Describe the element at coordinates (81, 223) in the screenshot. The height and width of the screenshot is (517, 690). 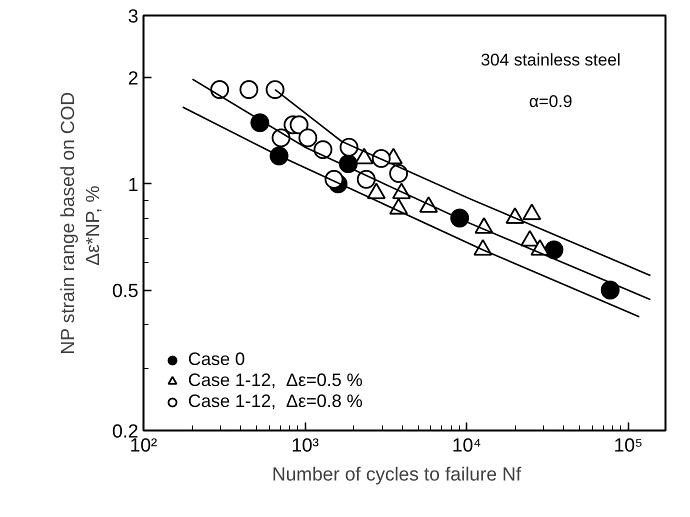
I see `y-axis-title: NP strain range based on COD Δε*NP, %` at that location.